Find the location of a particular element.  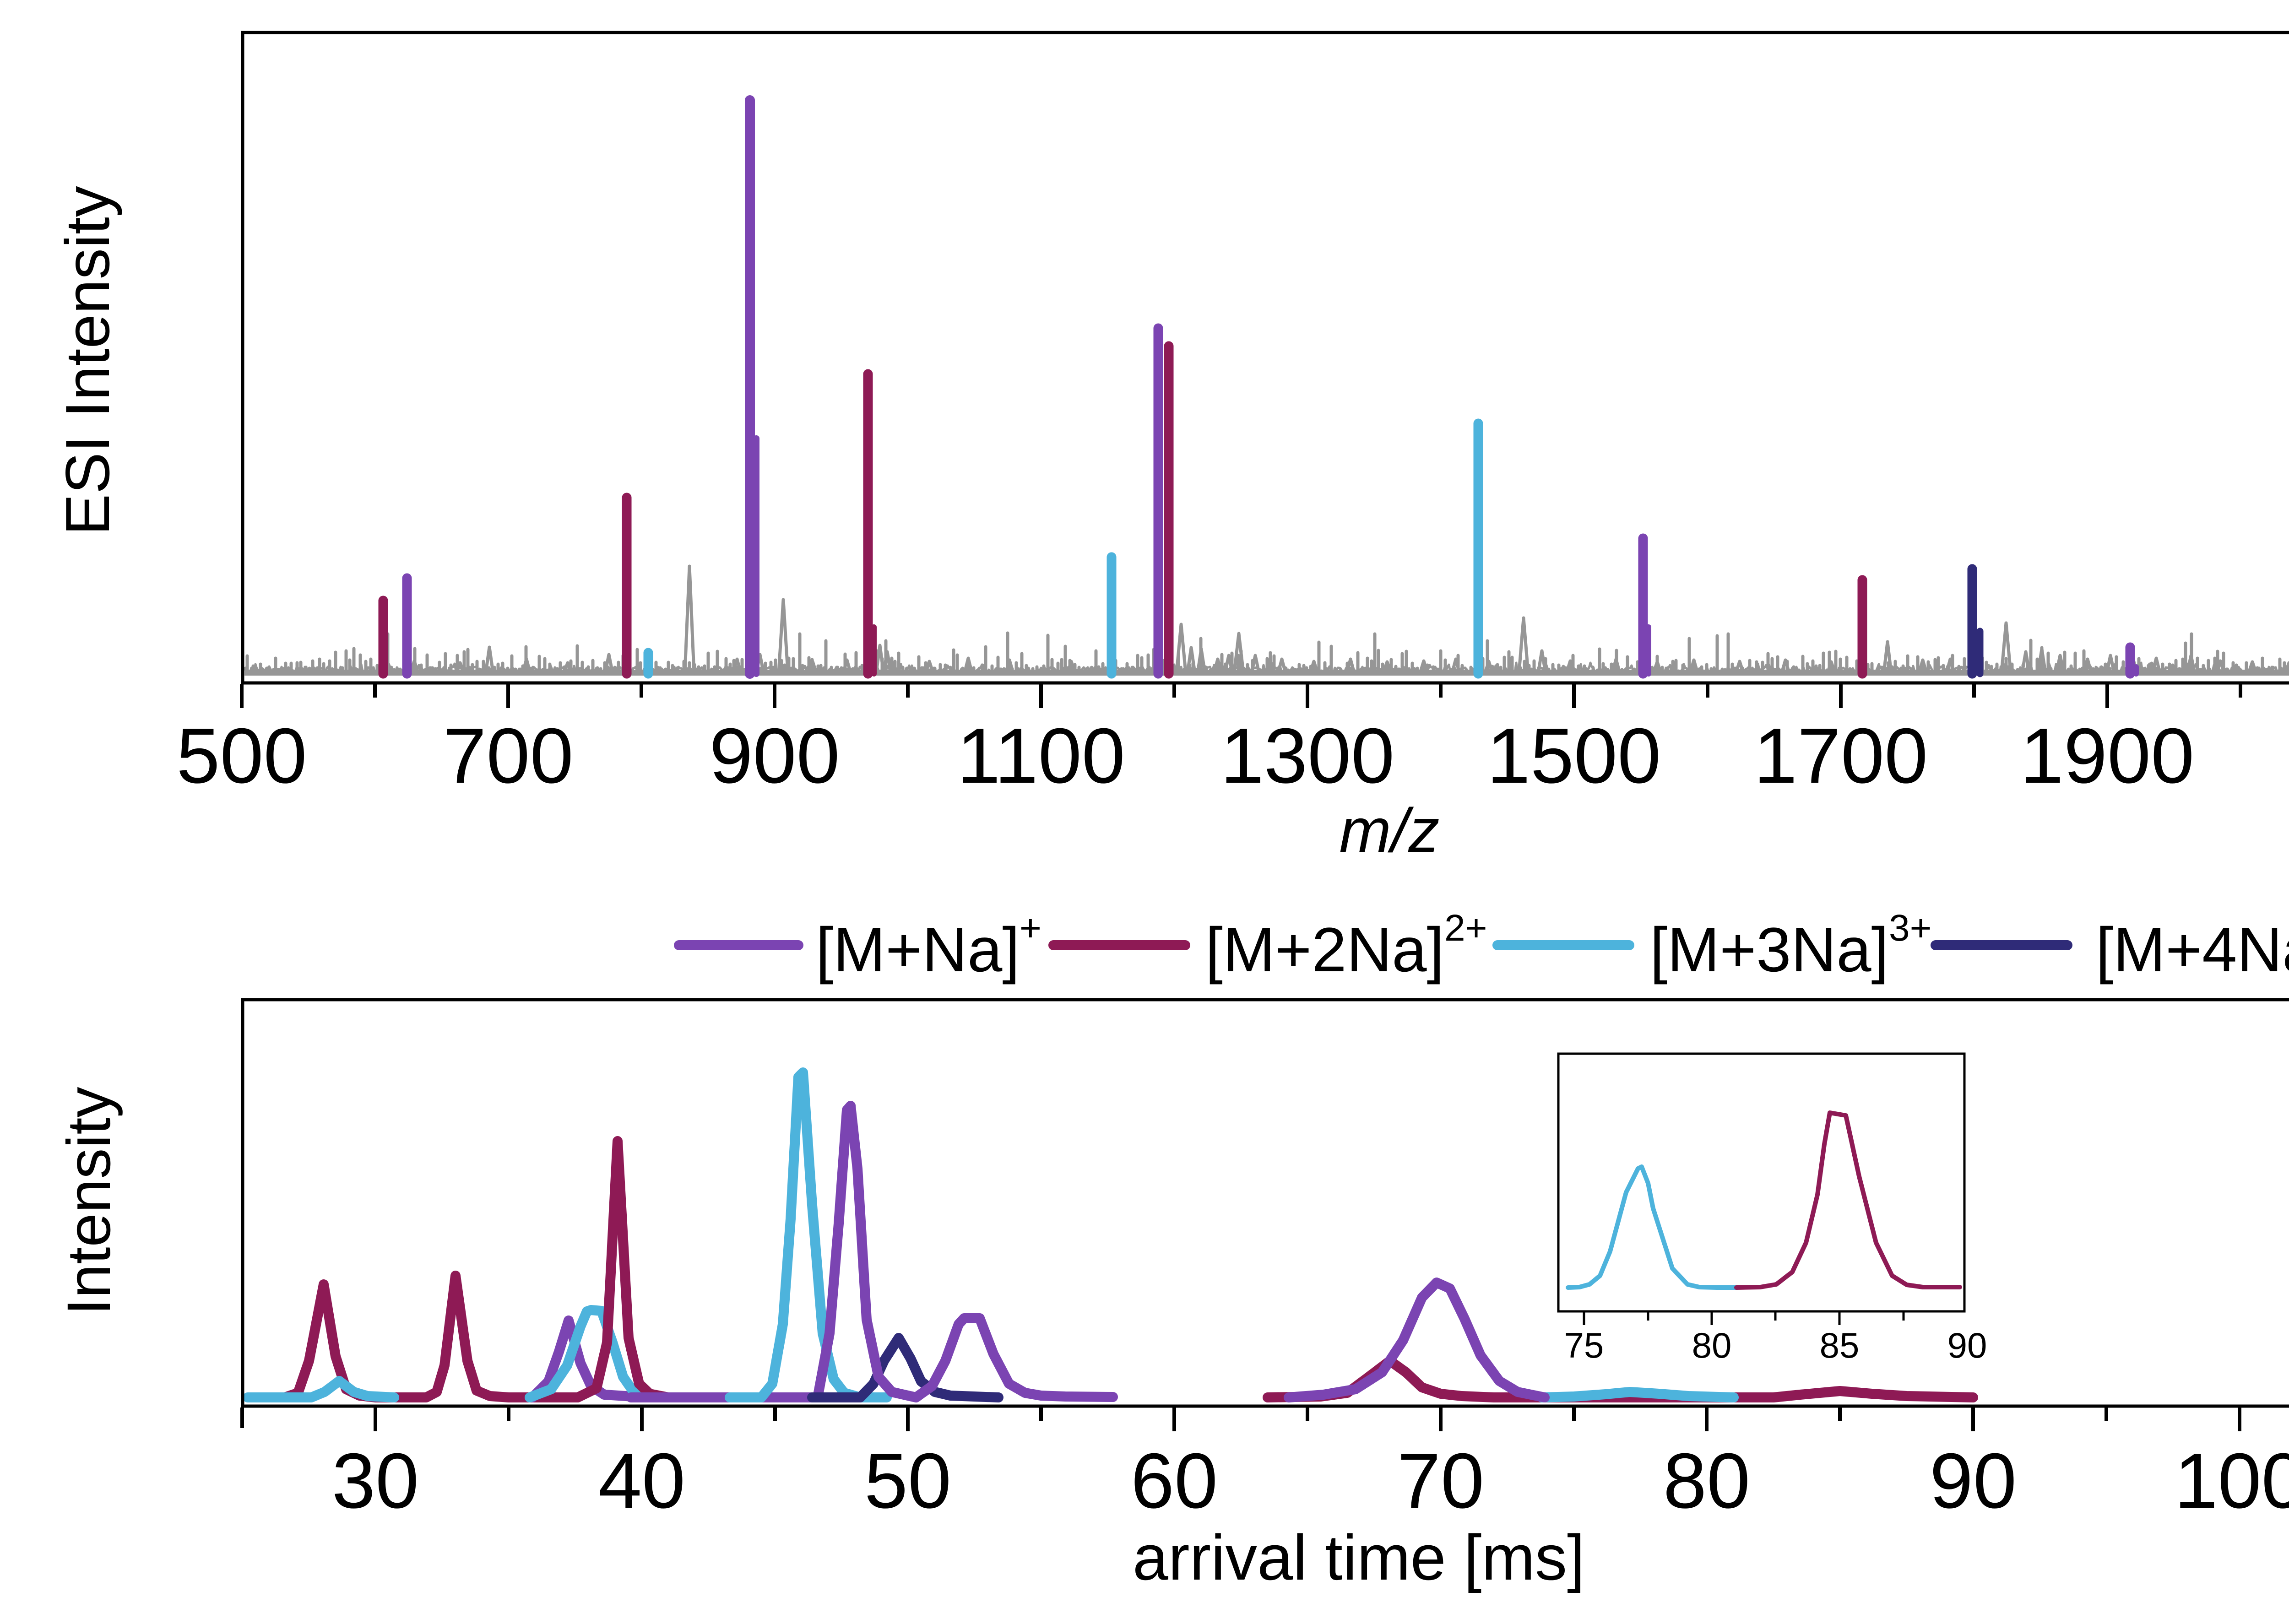

svg-text: 50 is located at coordinates (907, 1481).